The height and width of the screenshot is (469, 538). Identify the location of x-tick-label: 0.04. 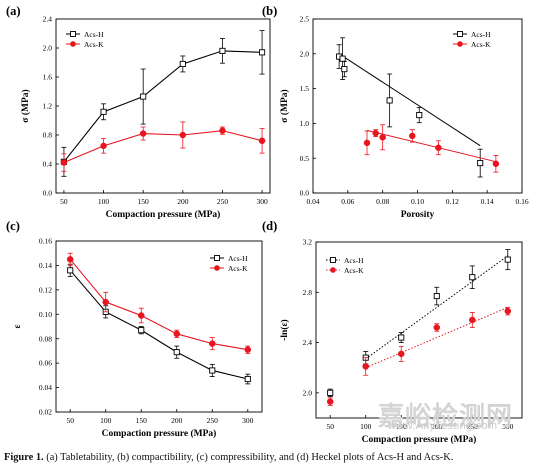
(312, 201).